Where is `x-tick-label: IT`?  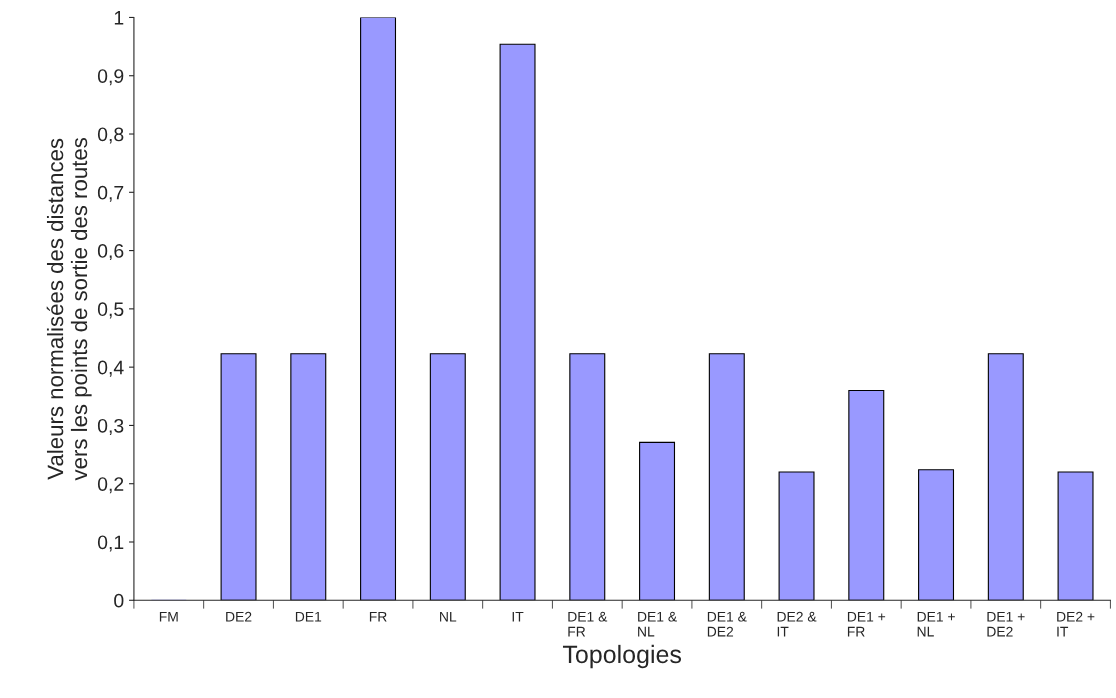 x-tick-label: IT is located at coordinates (518, 616).